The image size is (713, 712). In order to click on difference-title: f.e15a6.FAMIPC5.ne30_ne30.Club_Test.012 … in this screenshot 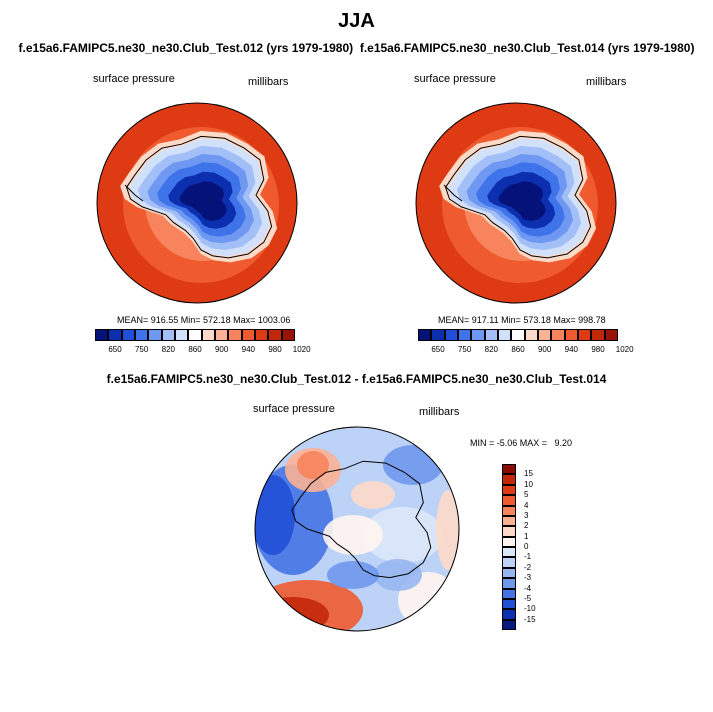, I will do `click(356, 379)`.